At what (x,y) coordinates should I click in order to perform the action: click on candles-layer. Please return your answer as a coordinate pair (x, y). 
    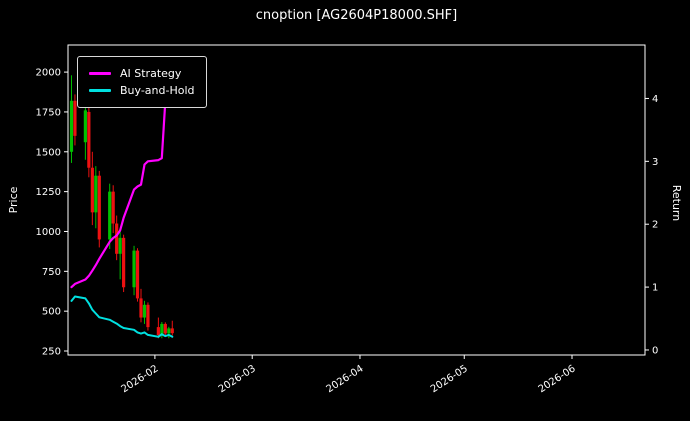
    Looking at the image, I should click on (121, 207).